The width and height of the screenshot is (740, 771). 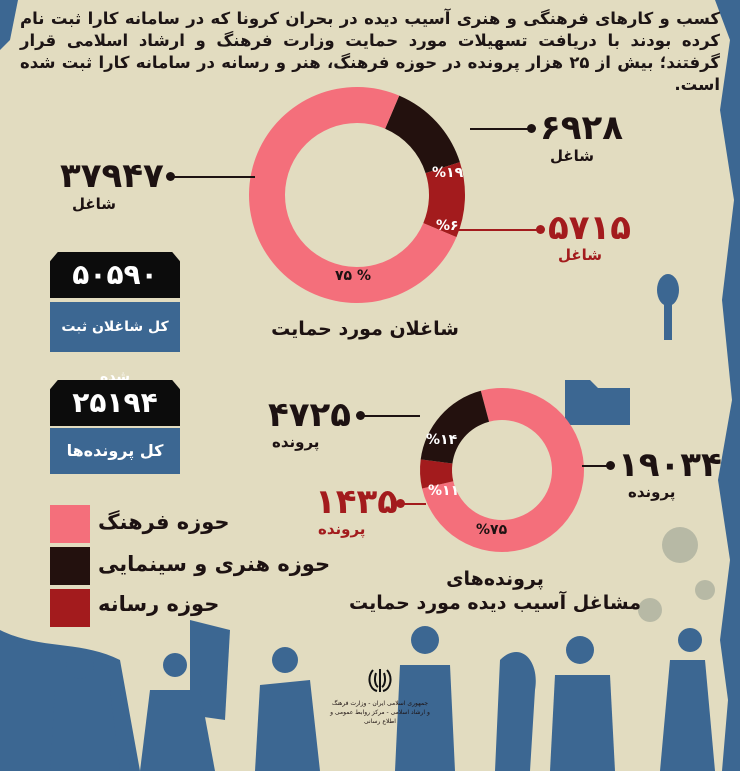 What do you see at coordinates (115, 403) in the screenshot?
I see `total-files-value: ۲۵۱۹۴` at bounding box center [115, 403].